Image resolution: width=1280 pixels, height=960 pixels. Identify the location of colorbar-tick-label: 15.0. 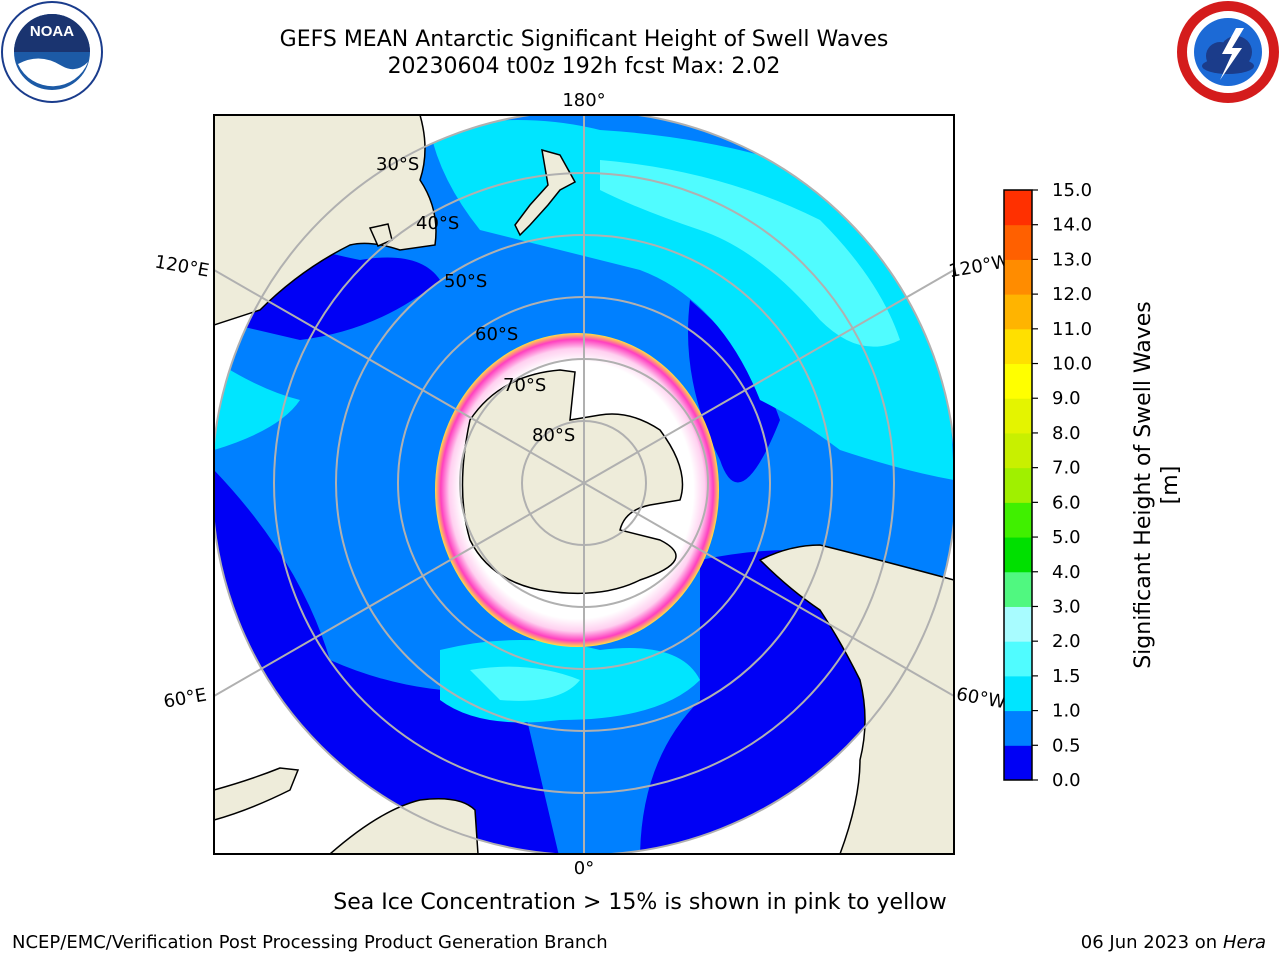
(1072, 190).